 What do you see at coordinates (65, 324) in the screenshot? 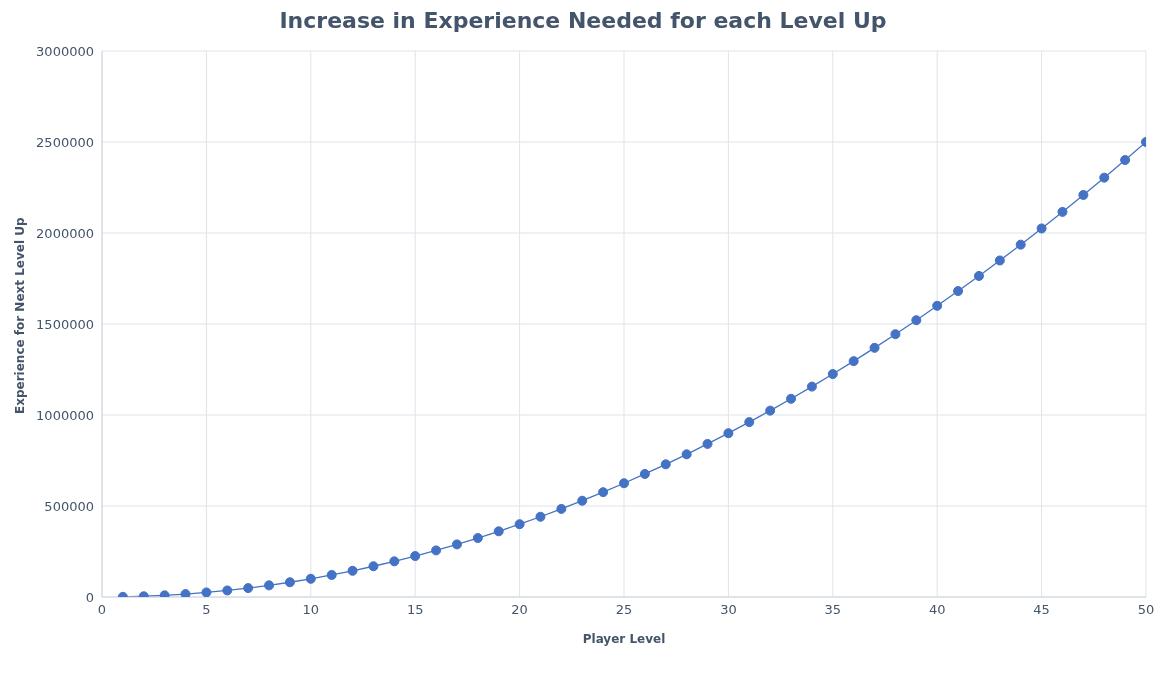
I see `y-tick-label: 1500000` at bounding box center [65, 324].